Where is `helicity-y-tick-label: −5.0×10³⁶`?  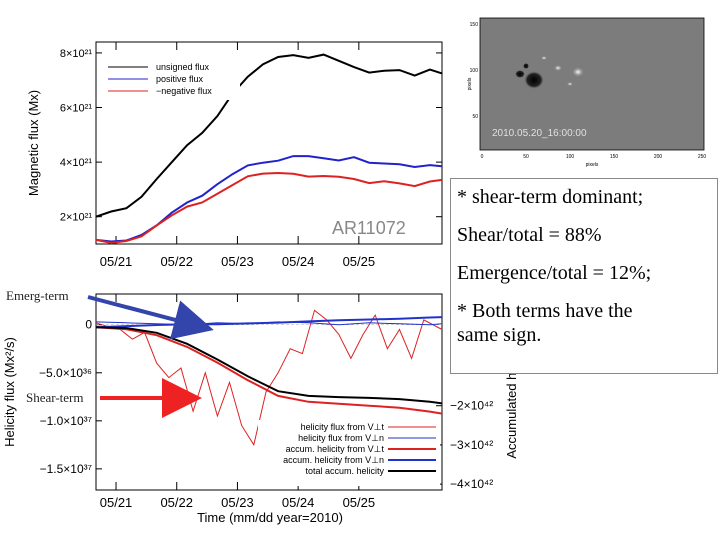
helicity-y-tick-label: −5.0×10³⁶ is located at coordinates (65, 373).